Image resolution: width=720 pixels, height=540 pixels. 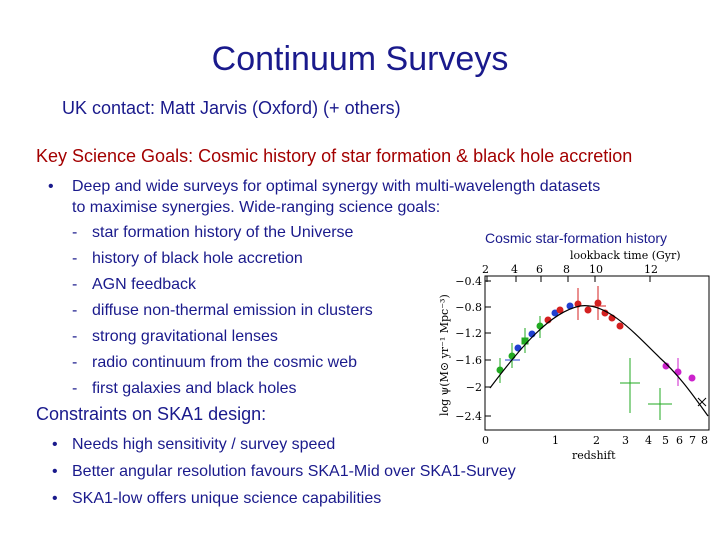 What do you see at coordinates (485, 269) in the screenshot?
I see `top-tick-label: 2` at bounding box center [485, 269].